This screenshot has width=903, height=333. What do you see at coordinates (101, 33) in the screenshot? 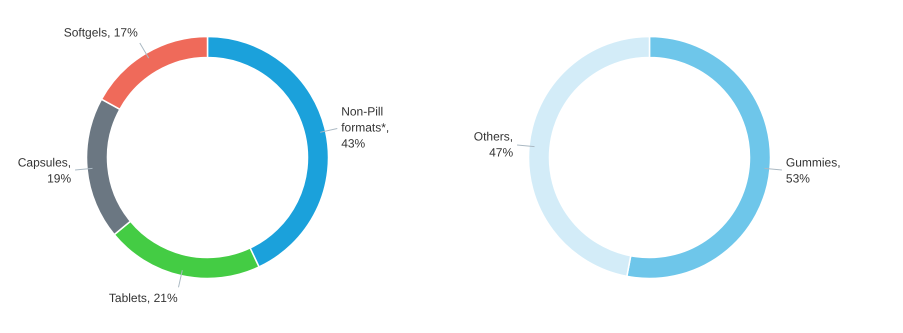
I see `slice-label: Softgels, 17%` at bounding box center [101, 33].